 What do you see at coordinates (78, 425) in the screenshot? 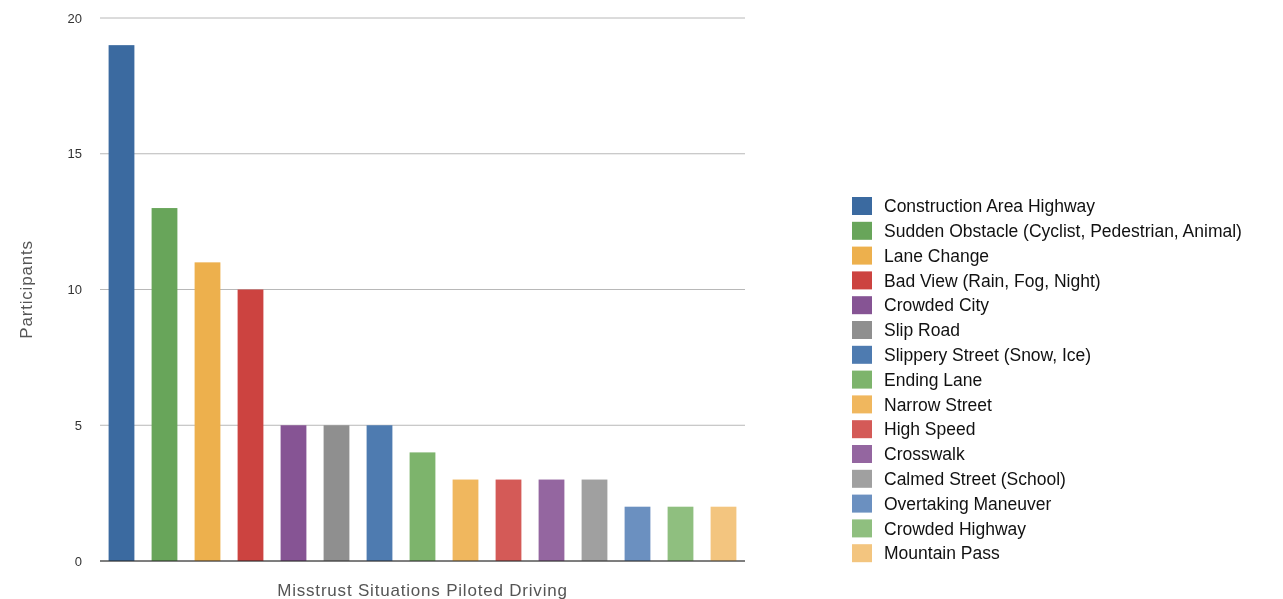
I see `y-tick-label: 5` at bounding box center [78, 425].